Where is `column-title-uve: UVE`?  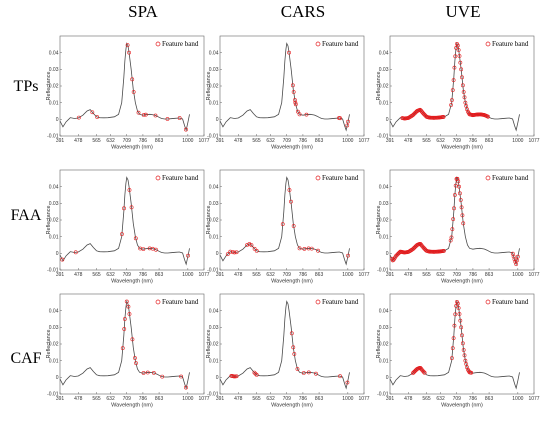
column-title-uve: UVE is located at coordinates (463, 11).